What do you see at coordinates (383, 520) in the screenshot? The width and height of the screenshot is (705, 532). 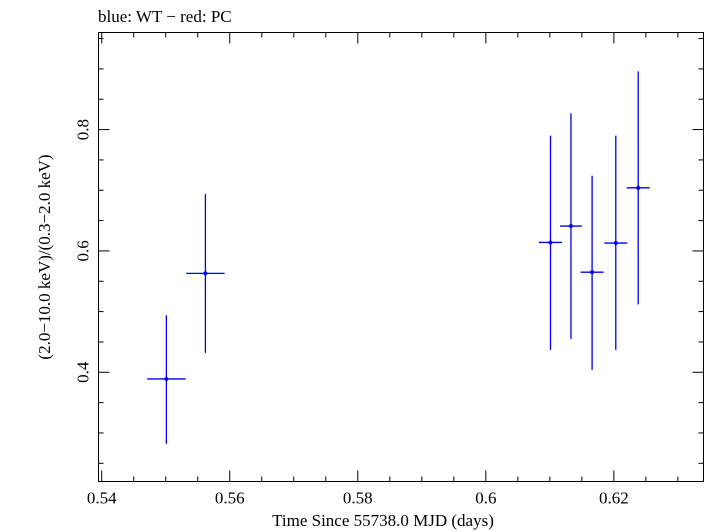 I see `x-axis-label: Time Since 55738.0 MJD (days)` at bounding box center [383, 520].